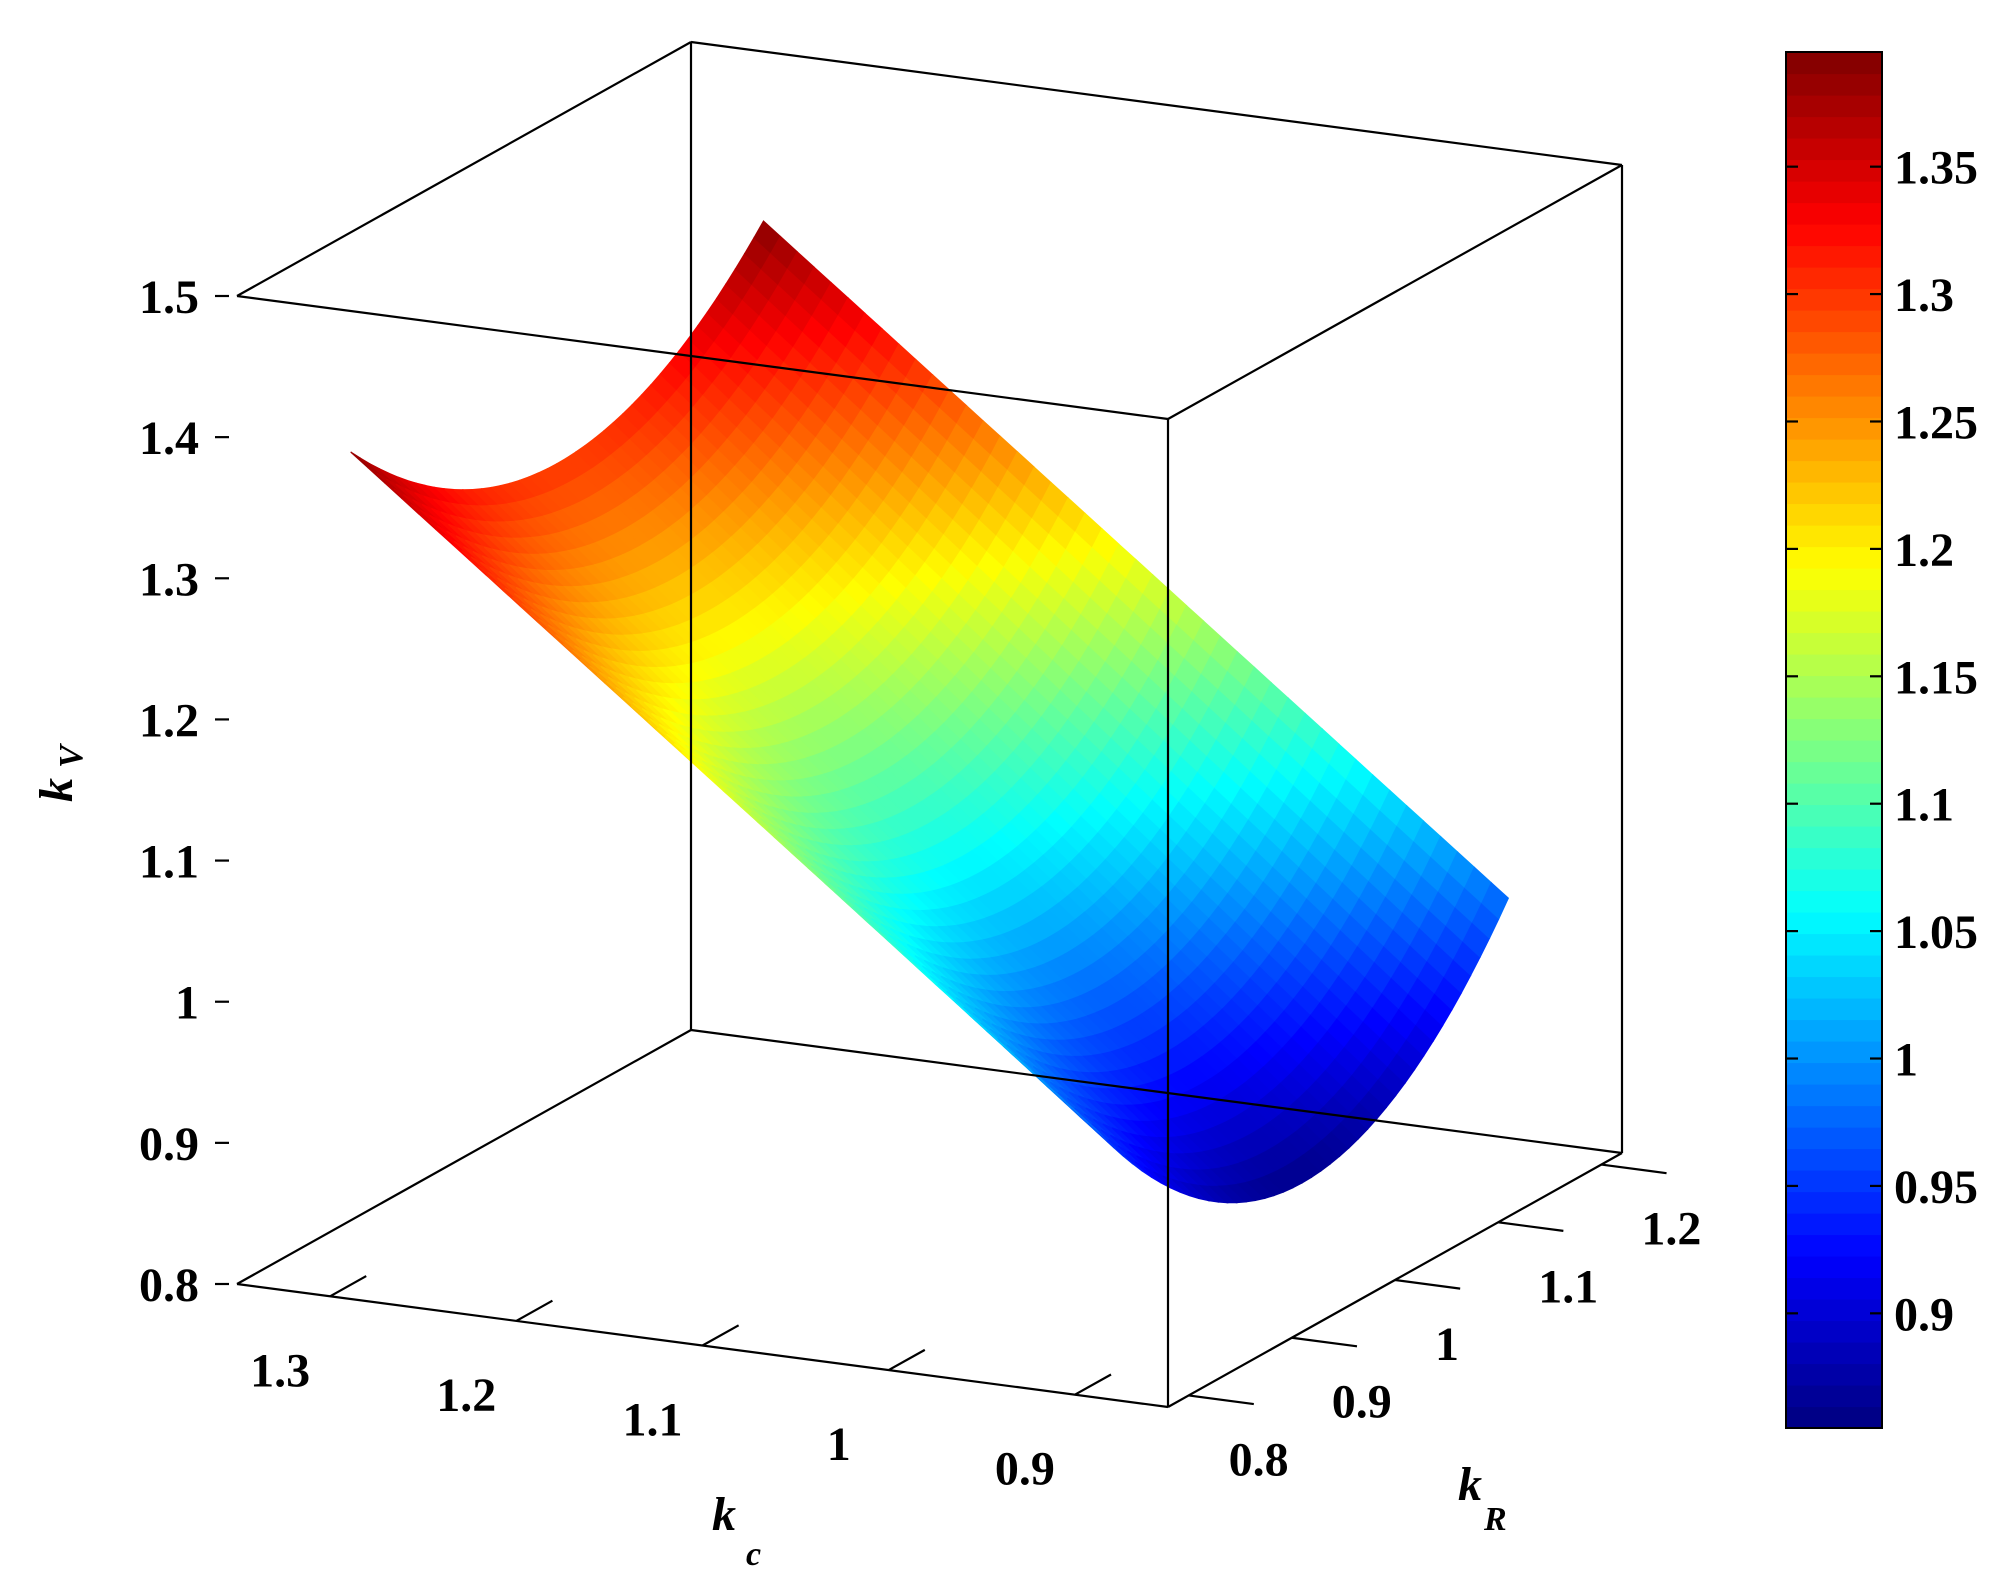 The height and width of the screenshot is (1581, 2011). Describe the element at coordinates (169, 579) in the screenshot. I see `z-tick-label: 1.3` at that location.